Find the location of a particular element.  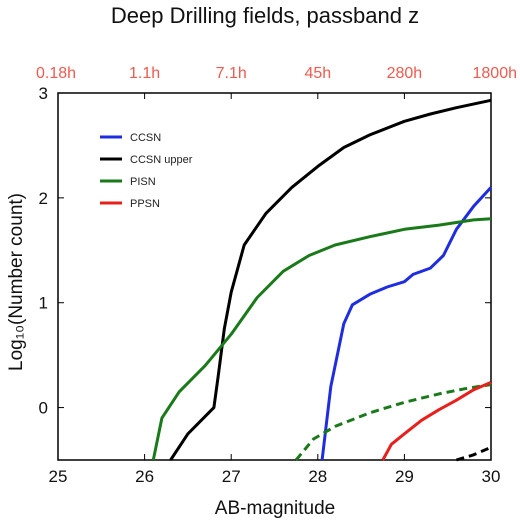

y-tick-label: 1 is located at coordinates (43, 303).